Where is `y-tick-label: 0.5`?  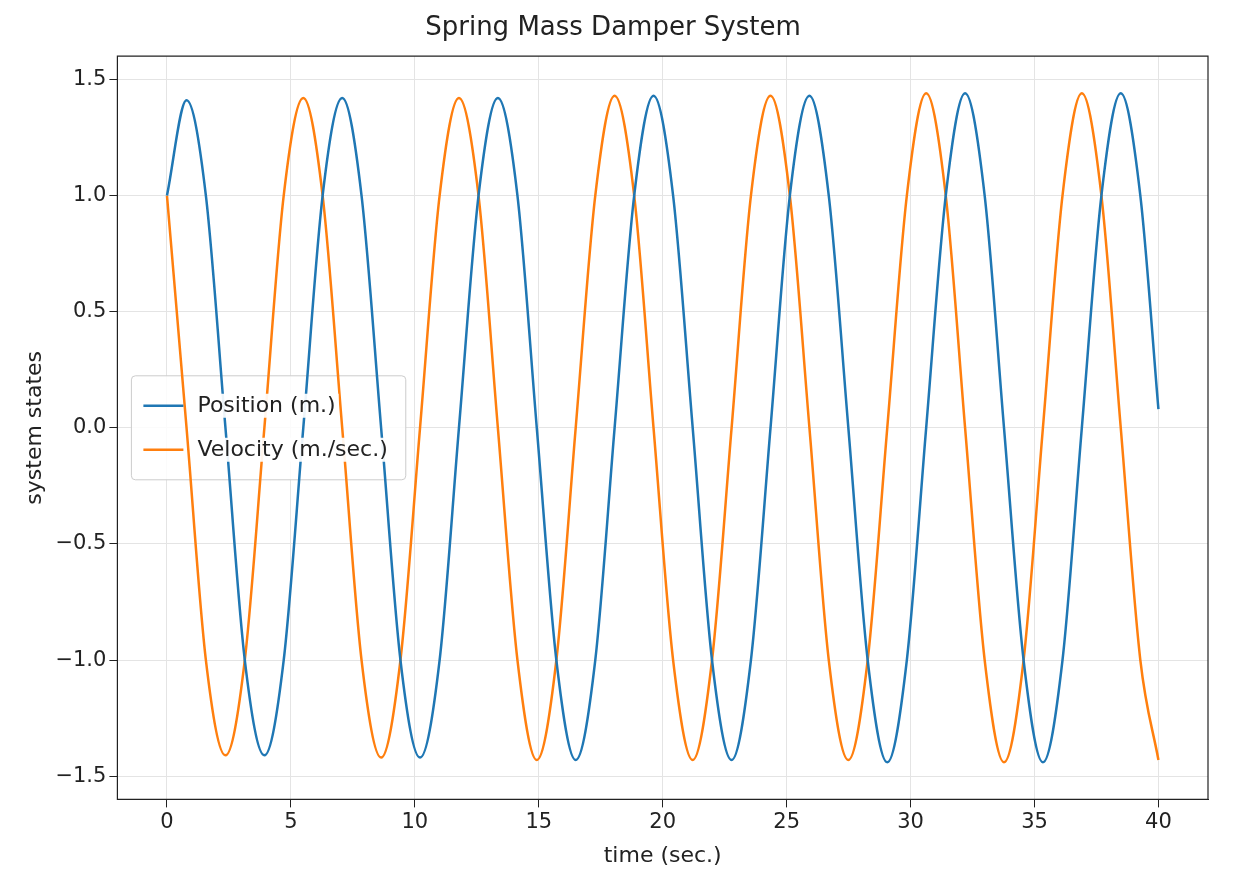 y-tick-label: 0.5 is located at coordinates (89, 310).